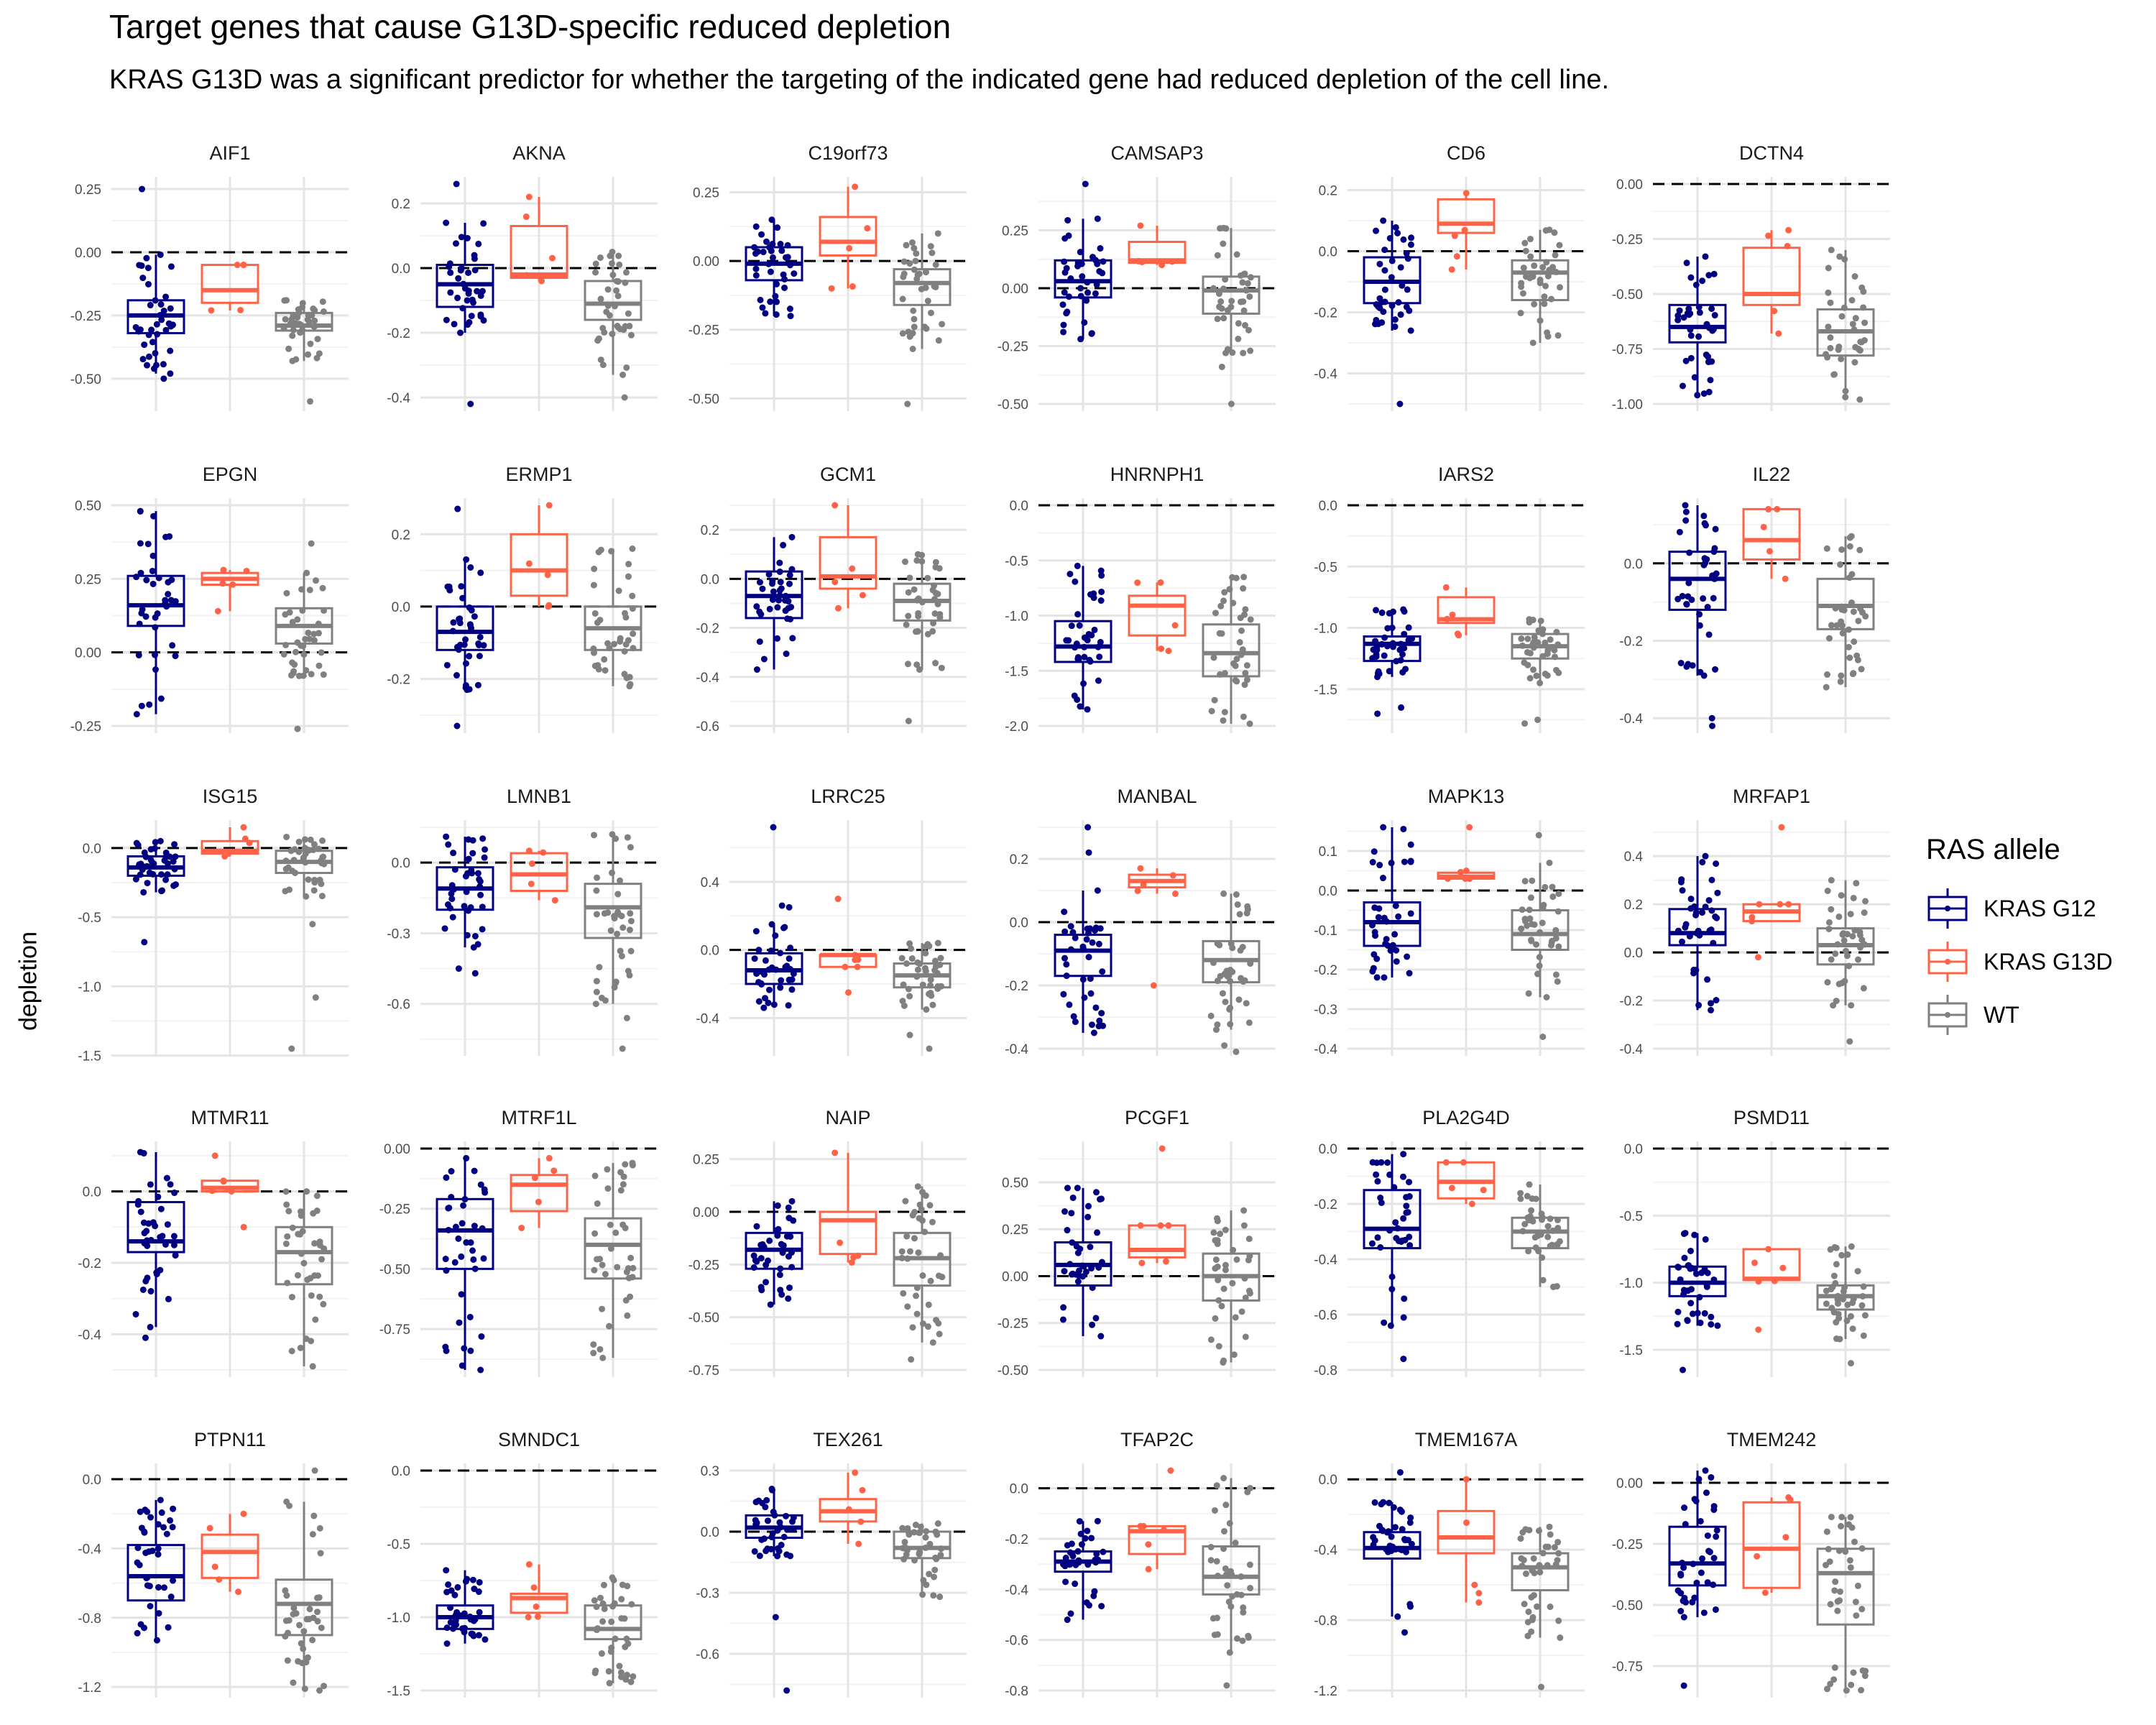 Image resolution: width=2156 pixels, height=1725 pixels. What do you see at coordinates (774, 827) in the screenshot?
I see `outlier-point` at bounding box center [774, 827].